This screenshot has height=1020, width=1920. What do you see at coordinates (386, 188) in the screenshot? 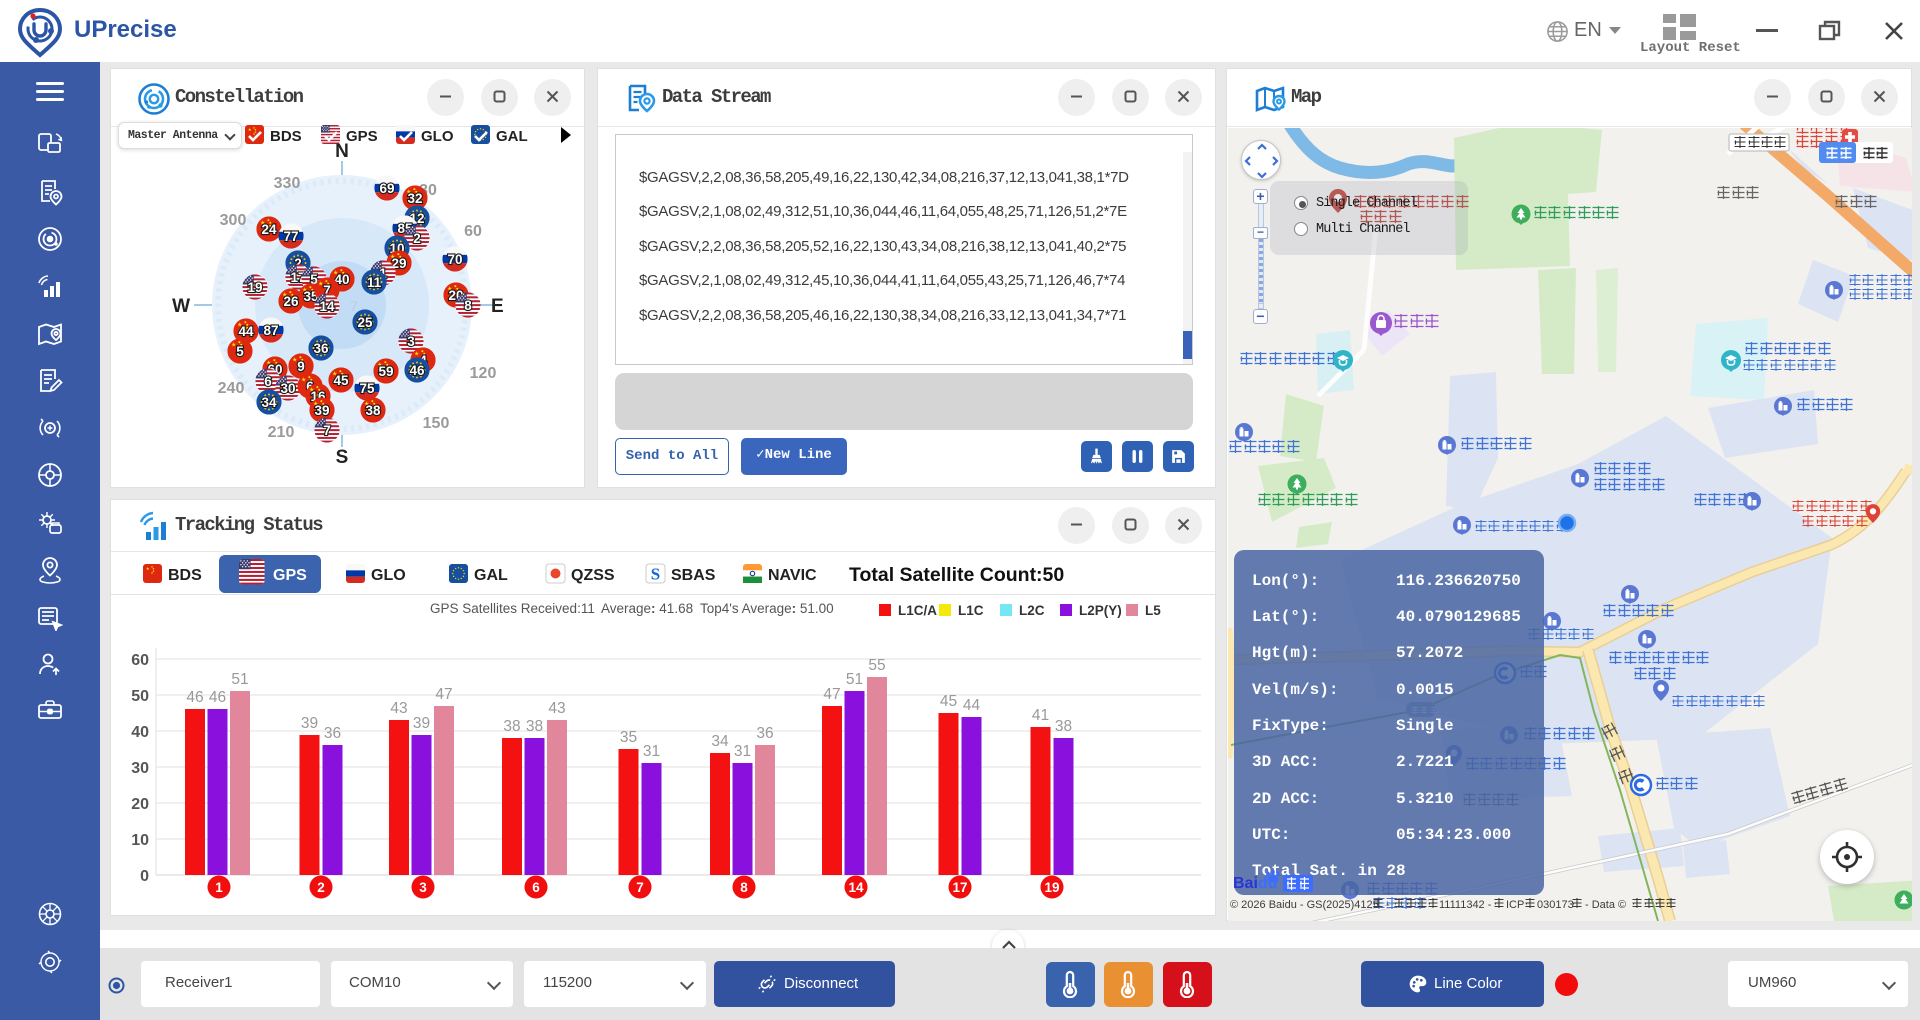
I see `svg-text: 69` at bounding box center [386, 188].